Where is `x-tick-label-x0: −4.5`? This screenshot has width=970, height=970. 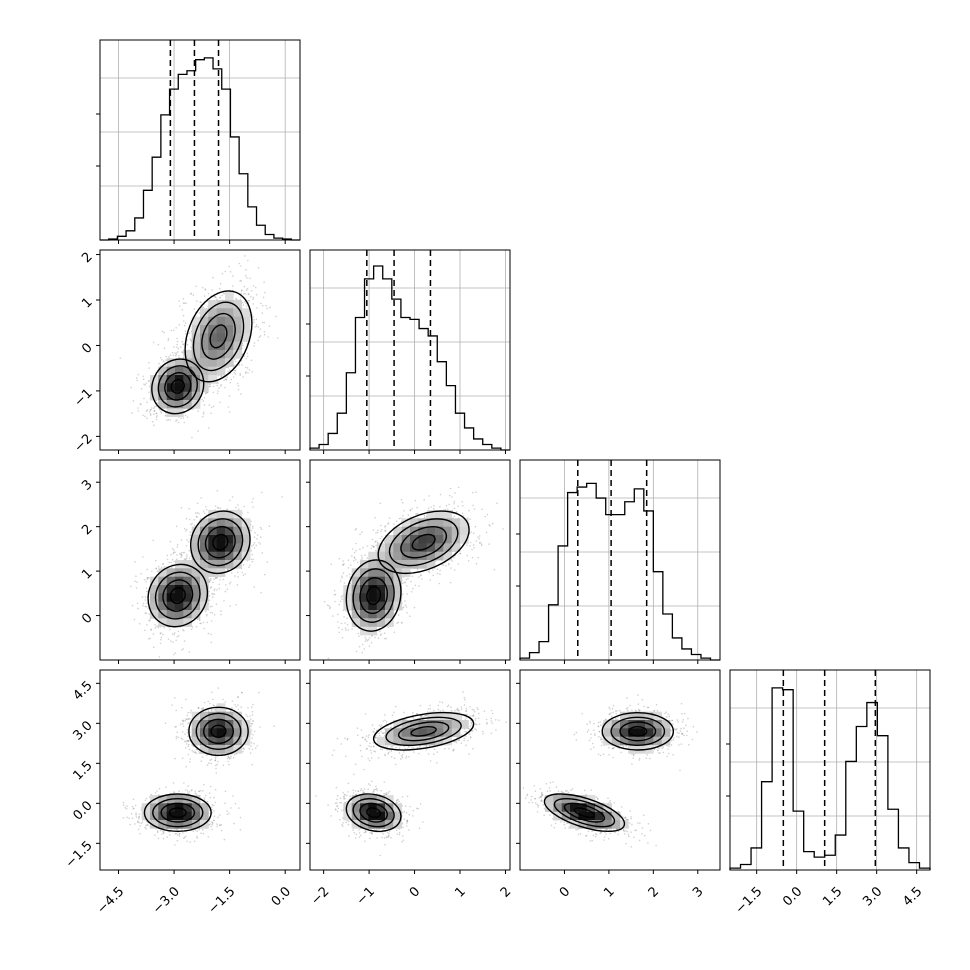 x-tick-label-x0: −4.5 is located at coordinates (110, 900).